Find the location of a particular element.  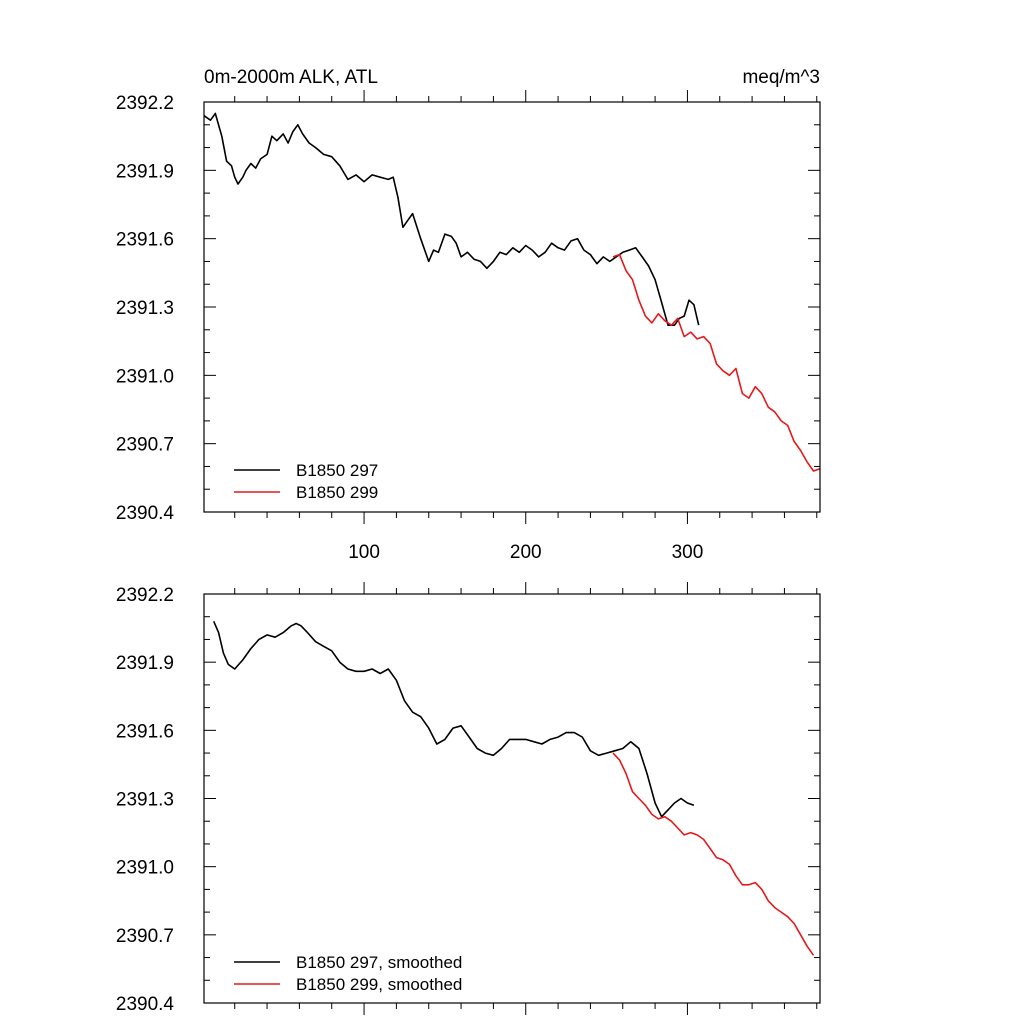

x-tick-label: 300 is located at coordinates (688, 552).